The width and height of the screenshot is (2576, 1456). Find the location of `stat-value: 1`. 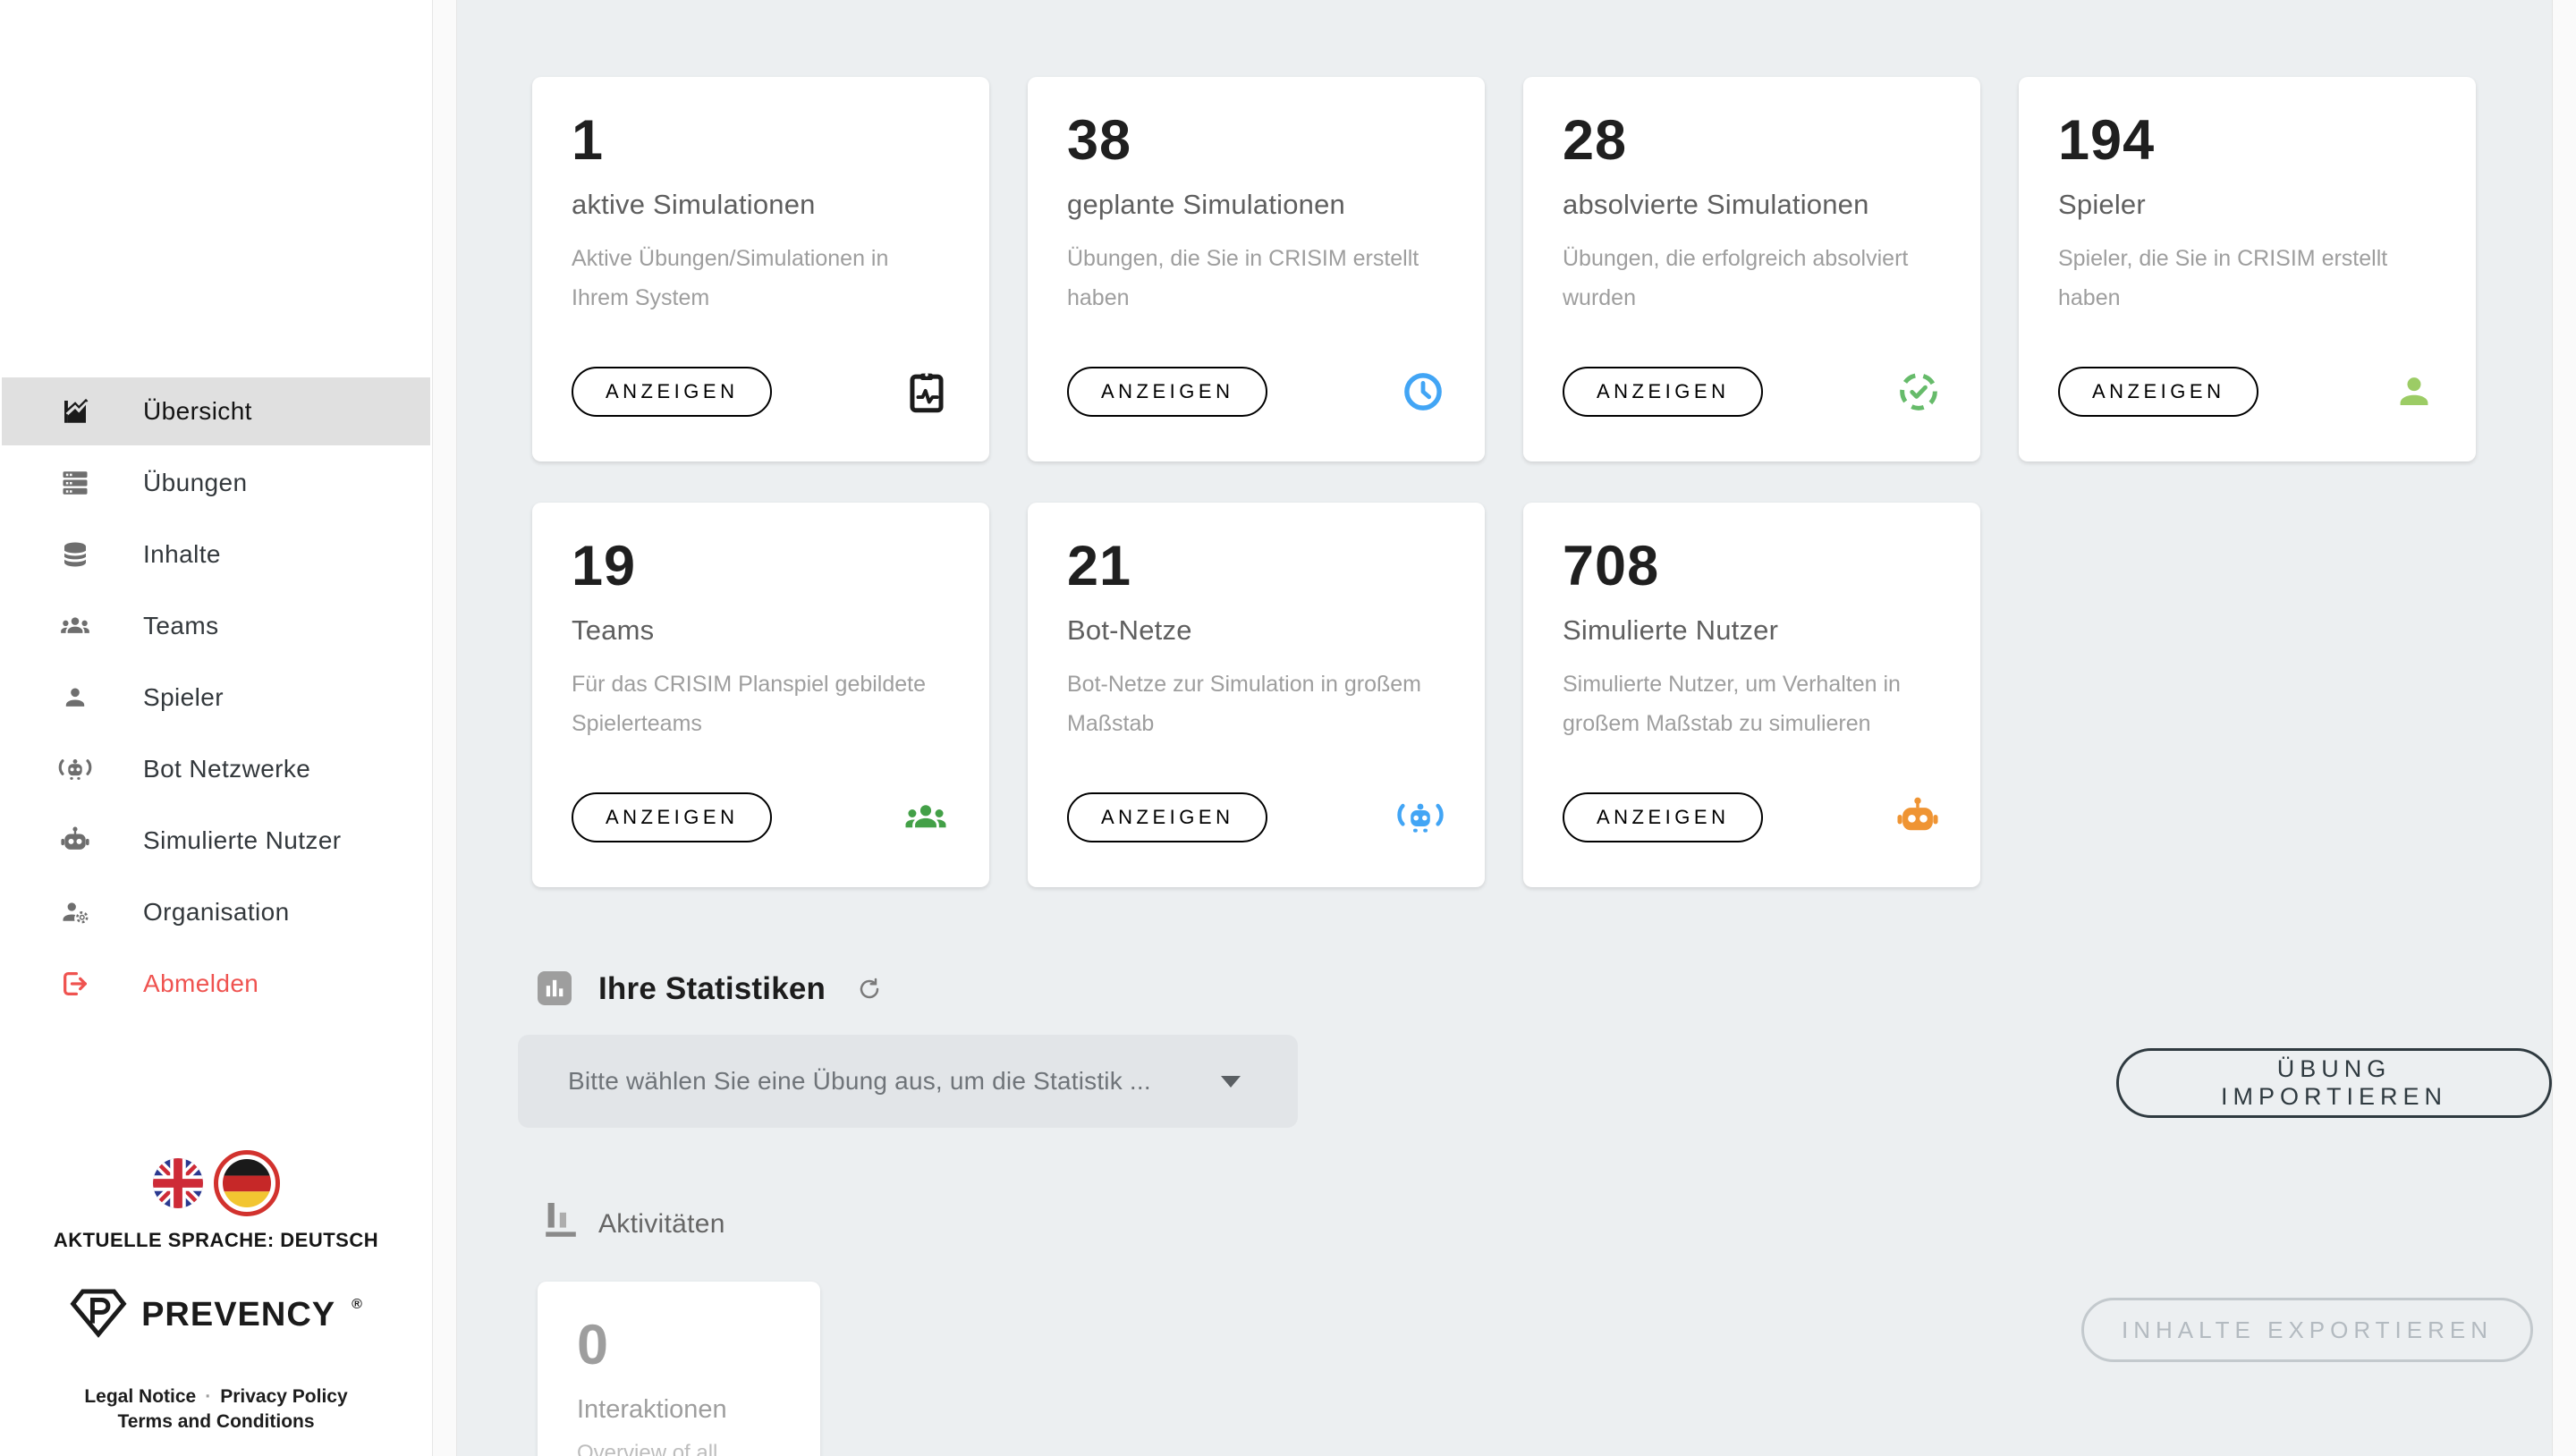

stat-value: 1 is located at coordinates (588, 140).